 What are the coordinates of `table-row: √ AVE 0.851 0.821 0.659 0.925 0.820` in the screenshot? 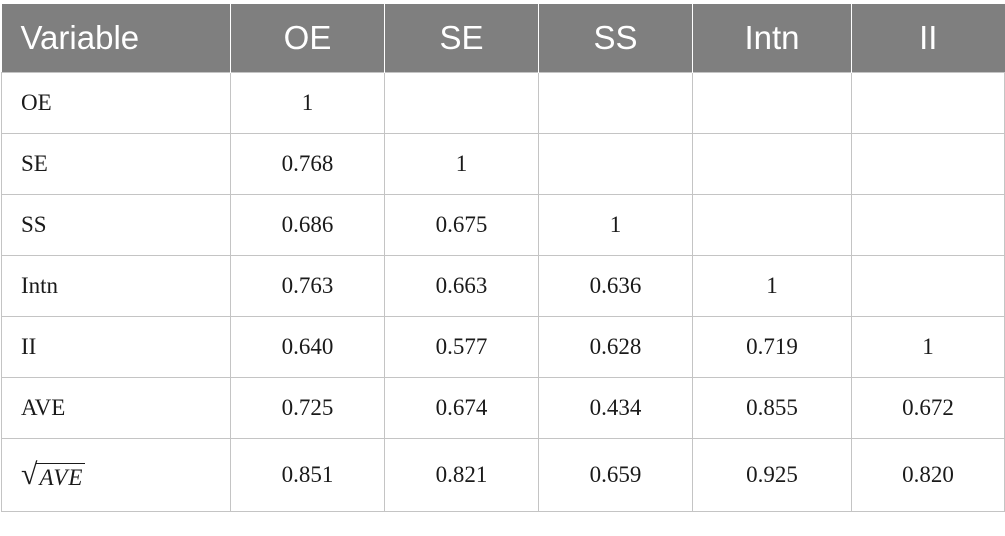 It's located at (503, 475).